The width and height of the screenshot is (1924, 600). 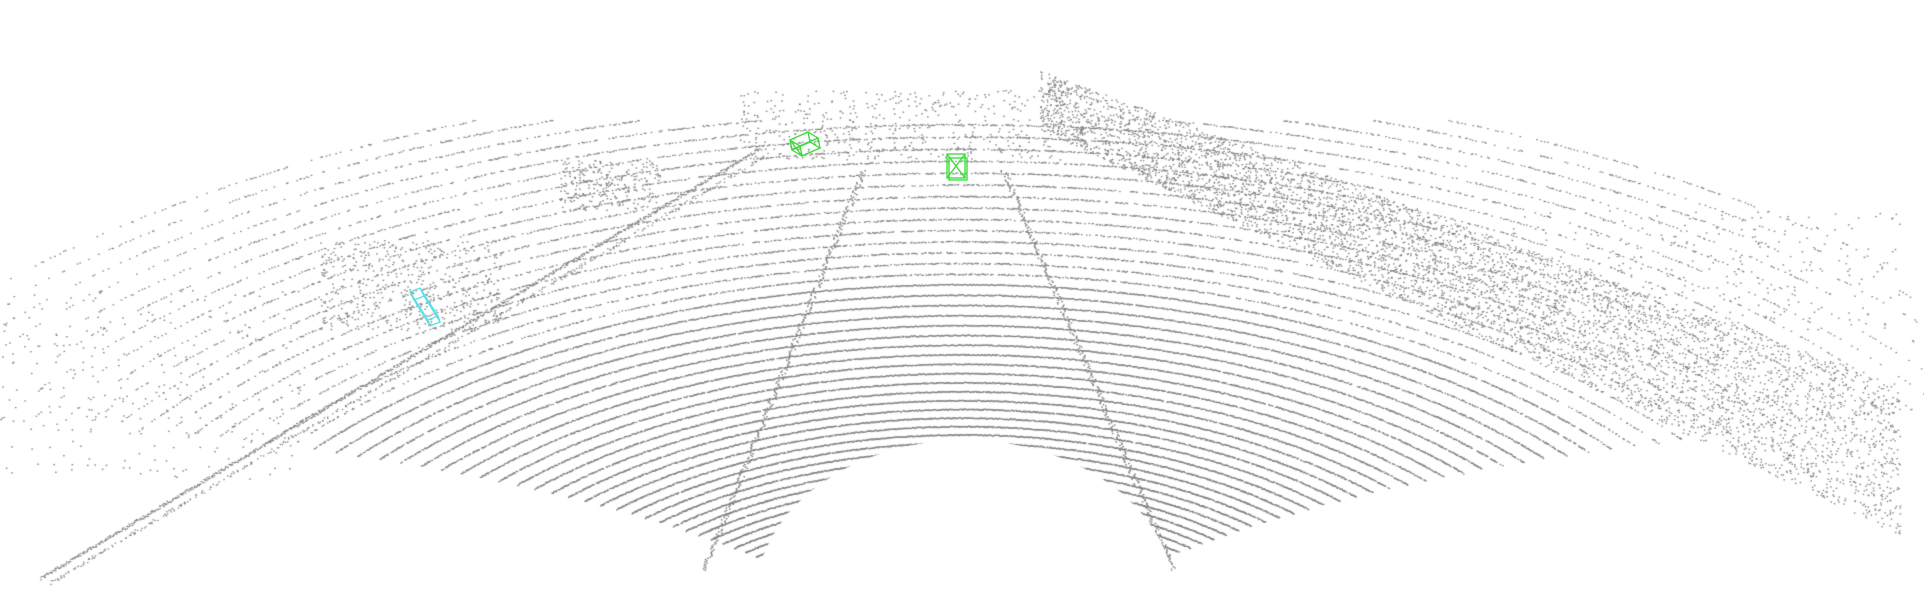 What do you see at coordinates (957, 167) in the screenshot?
I see `bounding-box-car-center` at bounding box center [957, 167].